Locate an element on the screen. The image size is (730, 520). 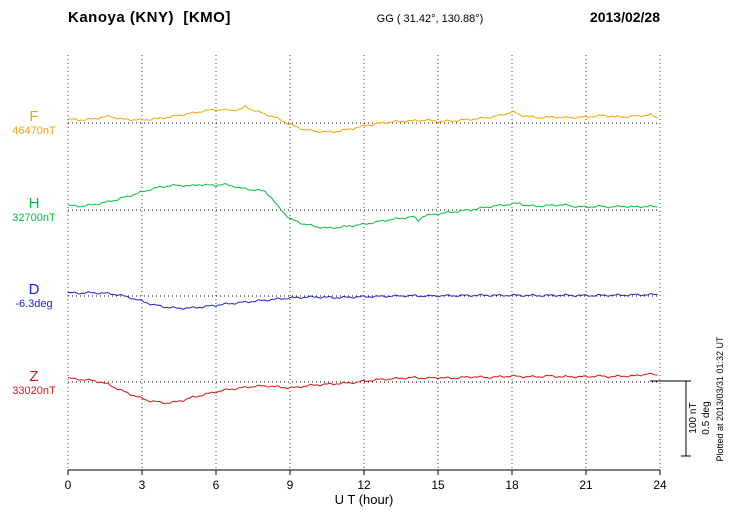
x-tick-label: 9 is located at coordinates (290, 485).